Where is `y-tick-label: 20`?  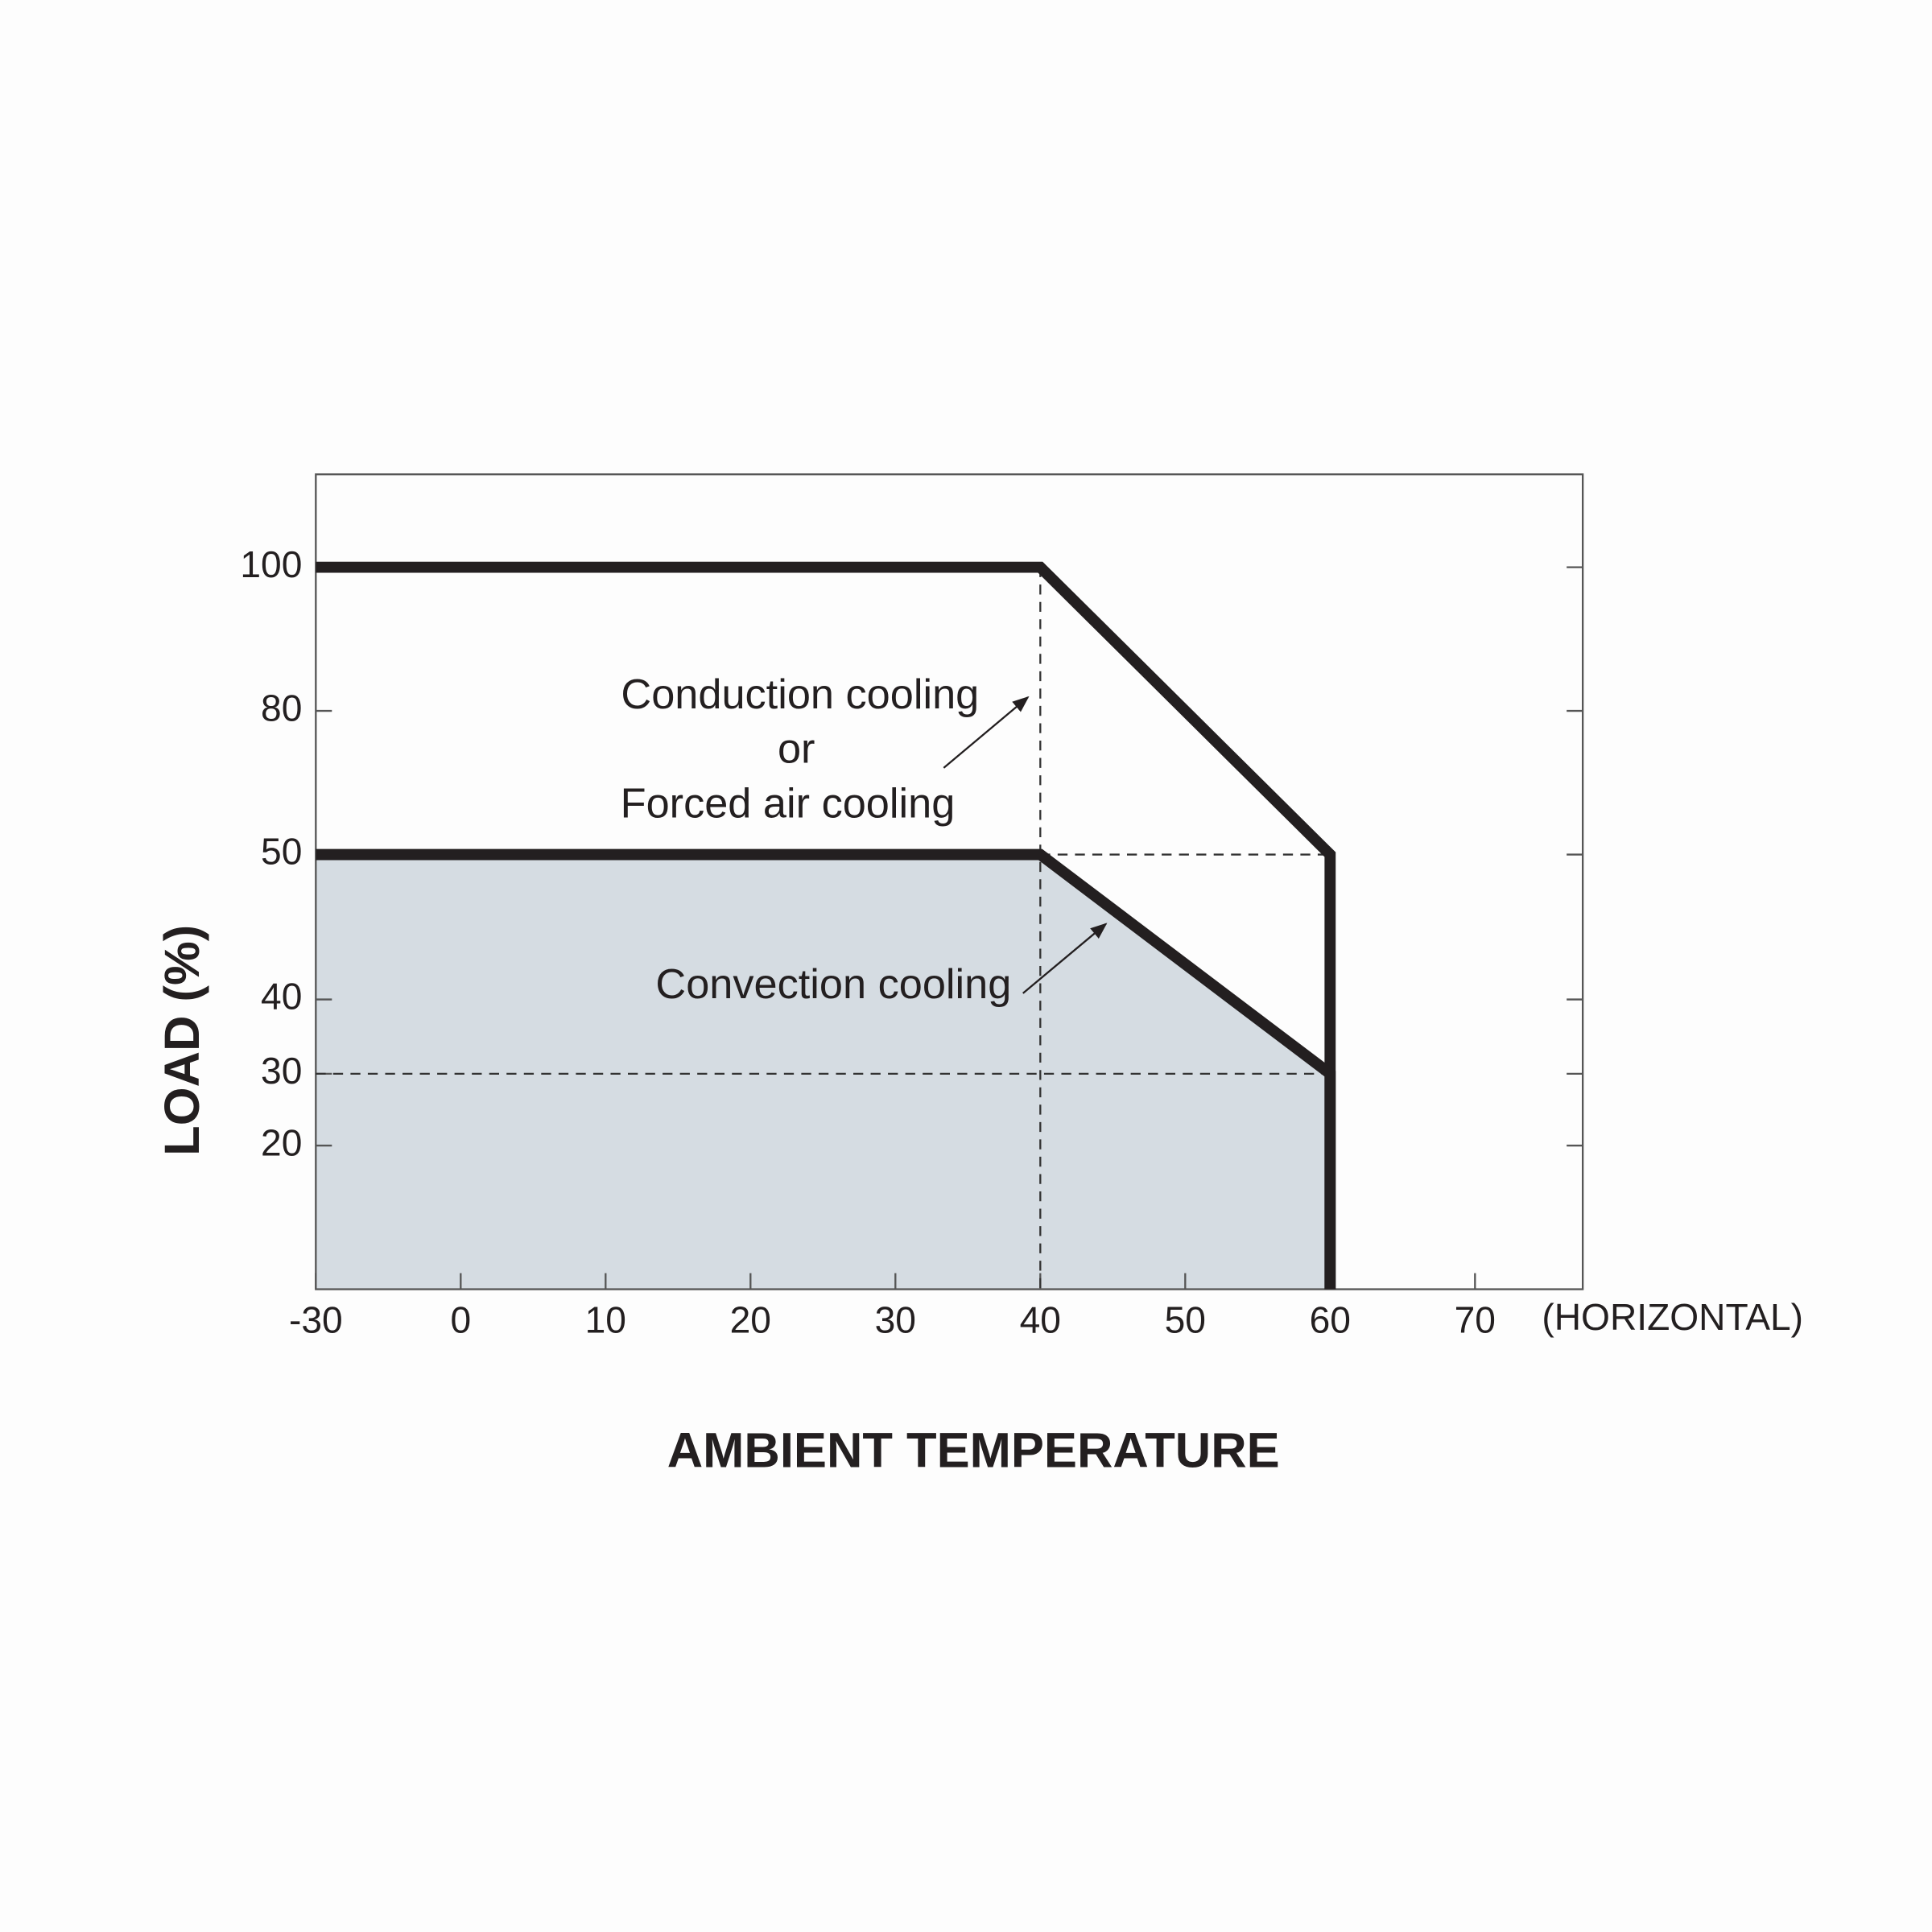 y-tick-label: 20 is located at coordinates (281, 1142).